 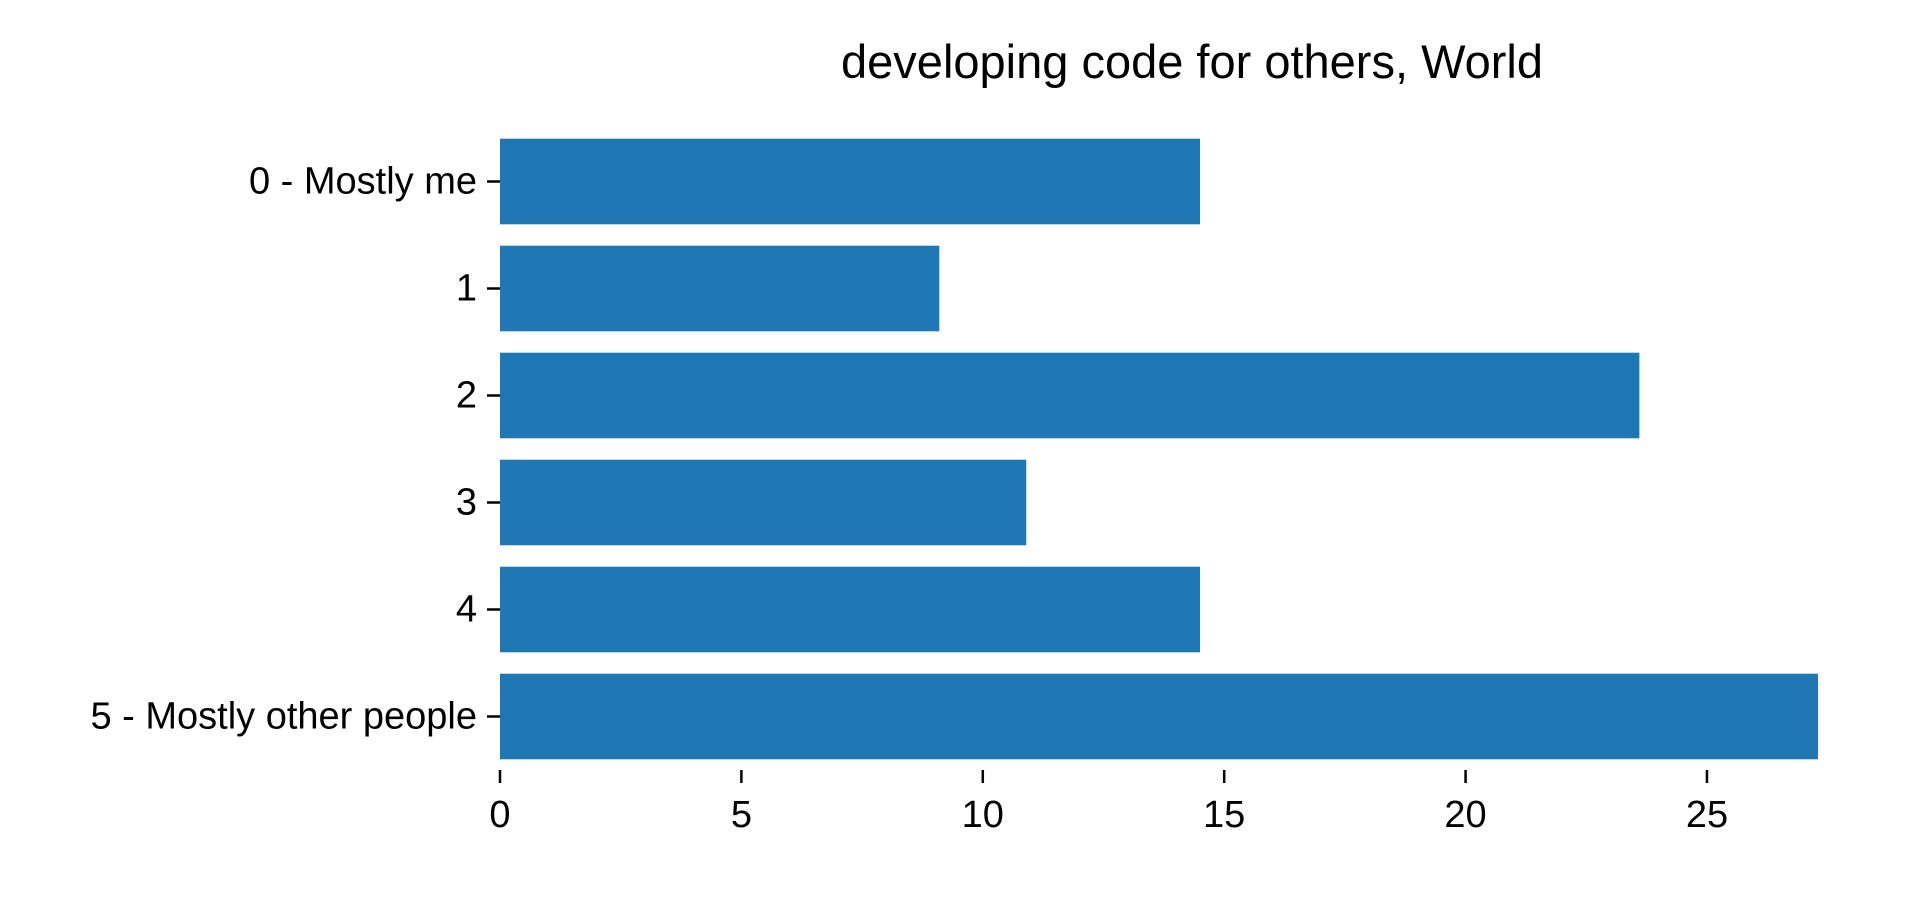 I want to click on x-tick-label-20: 20, so click(x=1465, y=815).